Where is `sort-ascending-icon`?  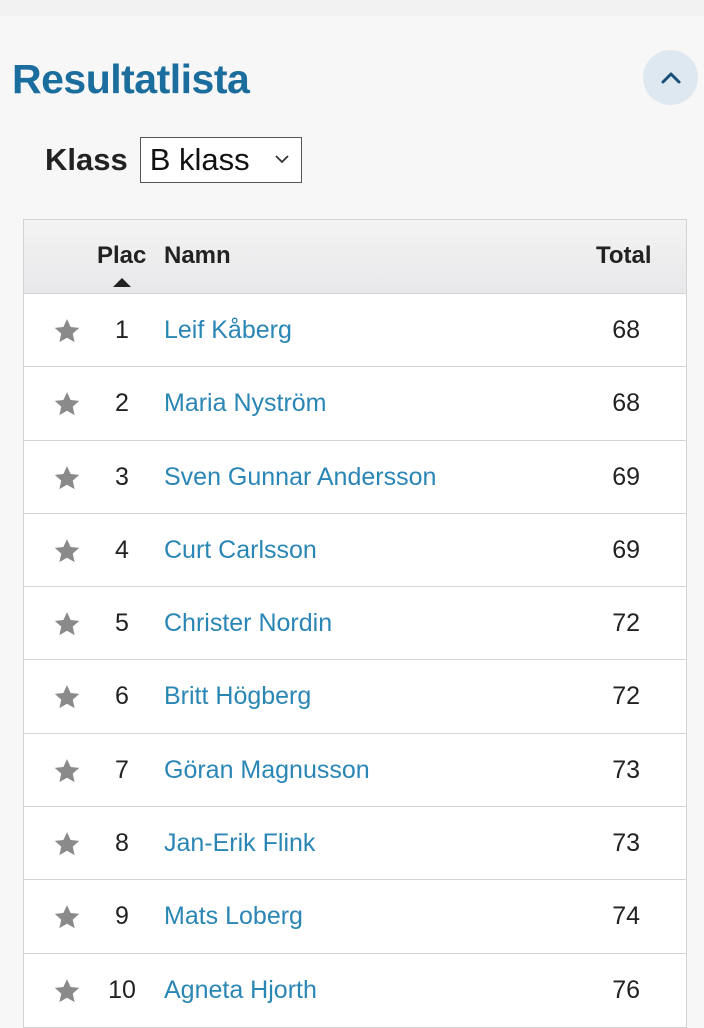 sort-ascending-icon is located at coordinates (122, 282).